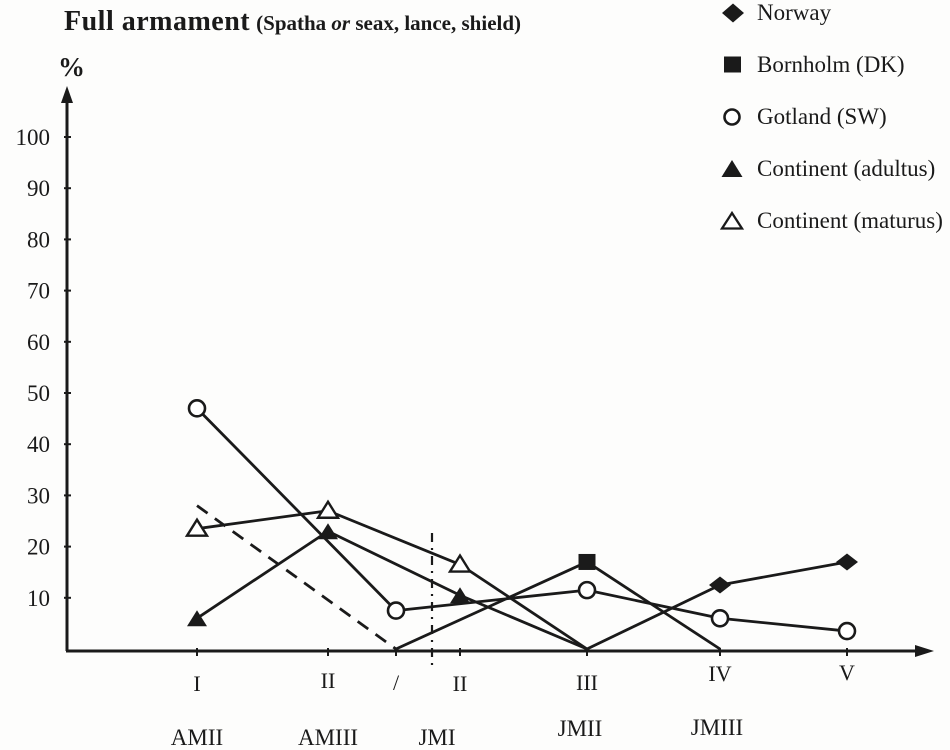  Describe the element at coordinates (580, 728) in the screenshot. I see `period-label: JMII` at that location.